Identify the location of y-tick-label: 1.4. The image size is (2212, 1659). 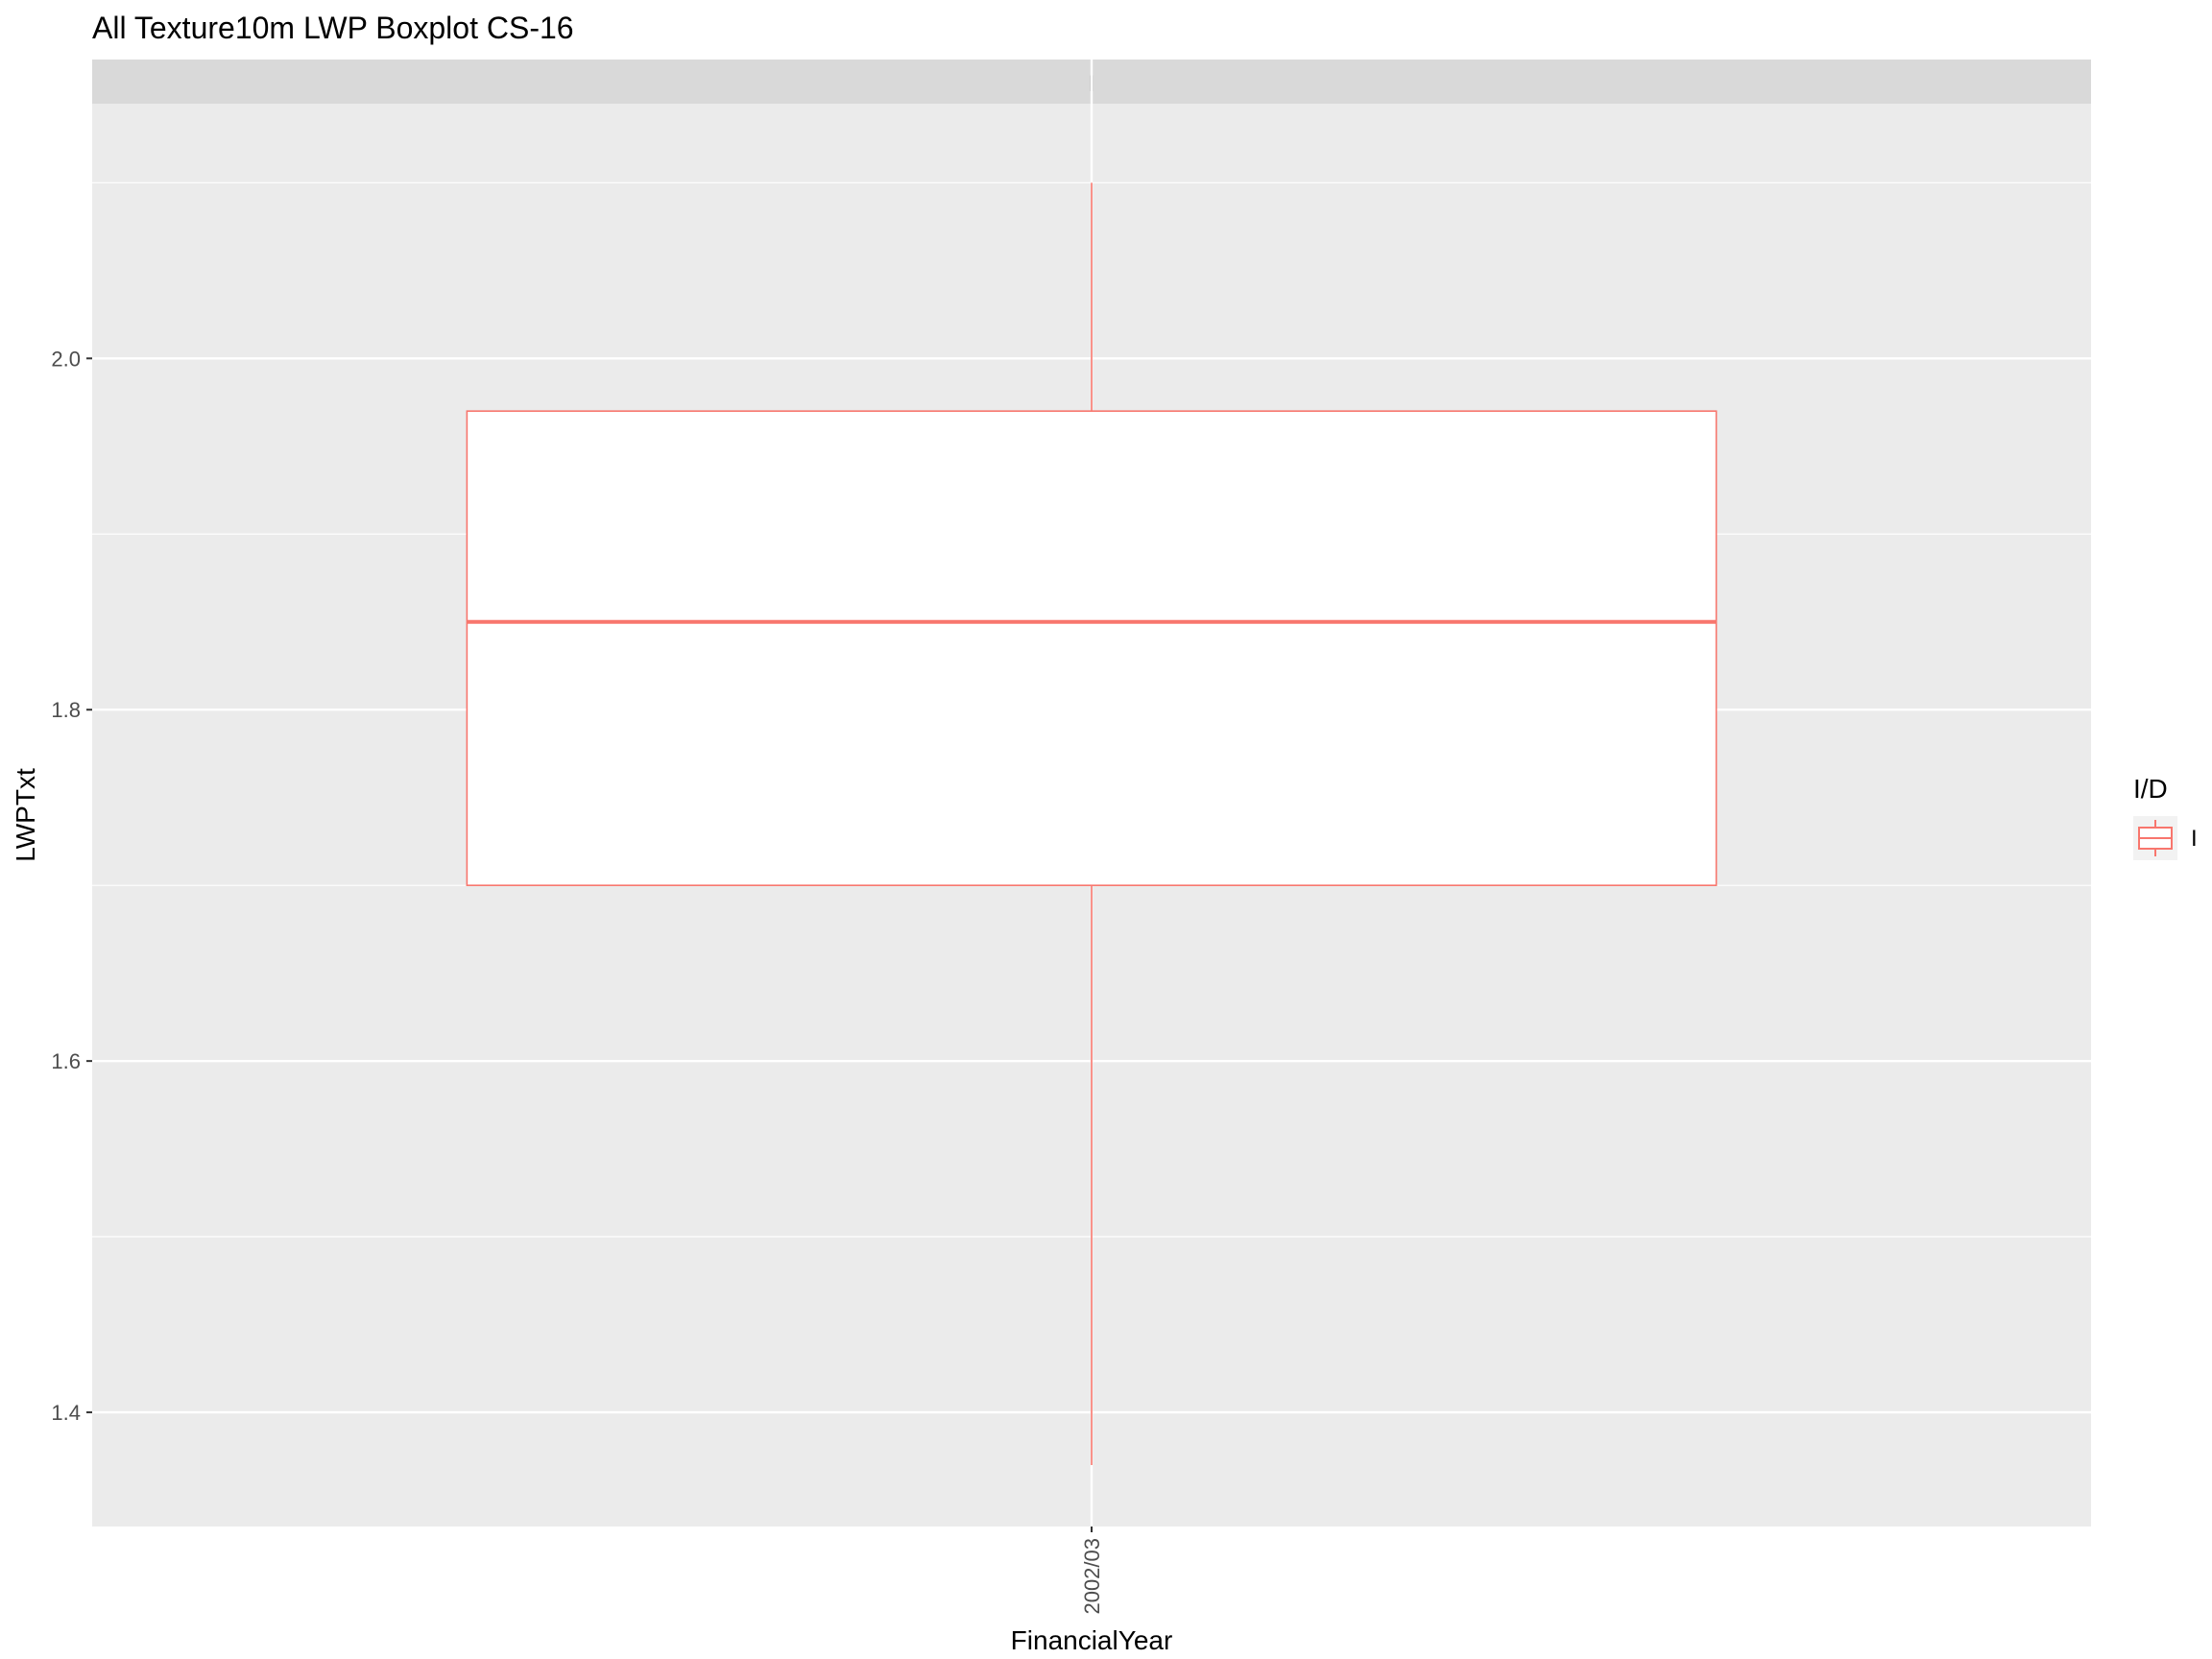
(66, 1413).